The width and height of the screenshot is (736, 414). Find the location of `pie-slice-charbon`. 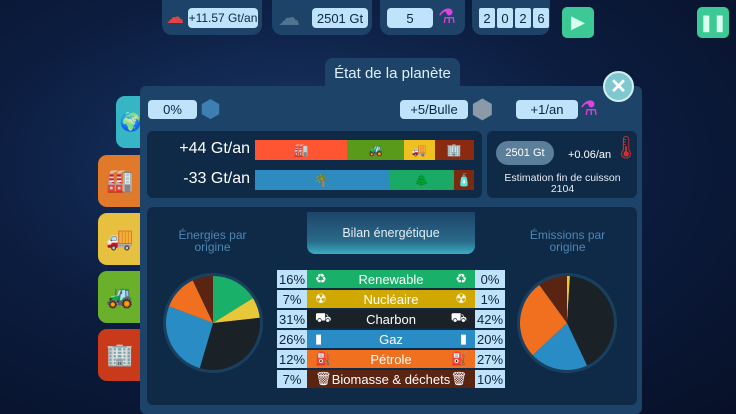

pie-slice-charbon is located at coordinates (229, 343).